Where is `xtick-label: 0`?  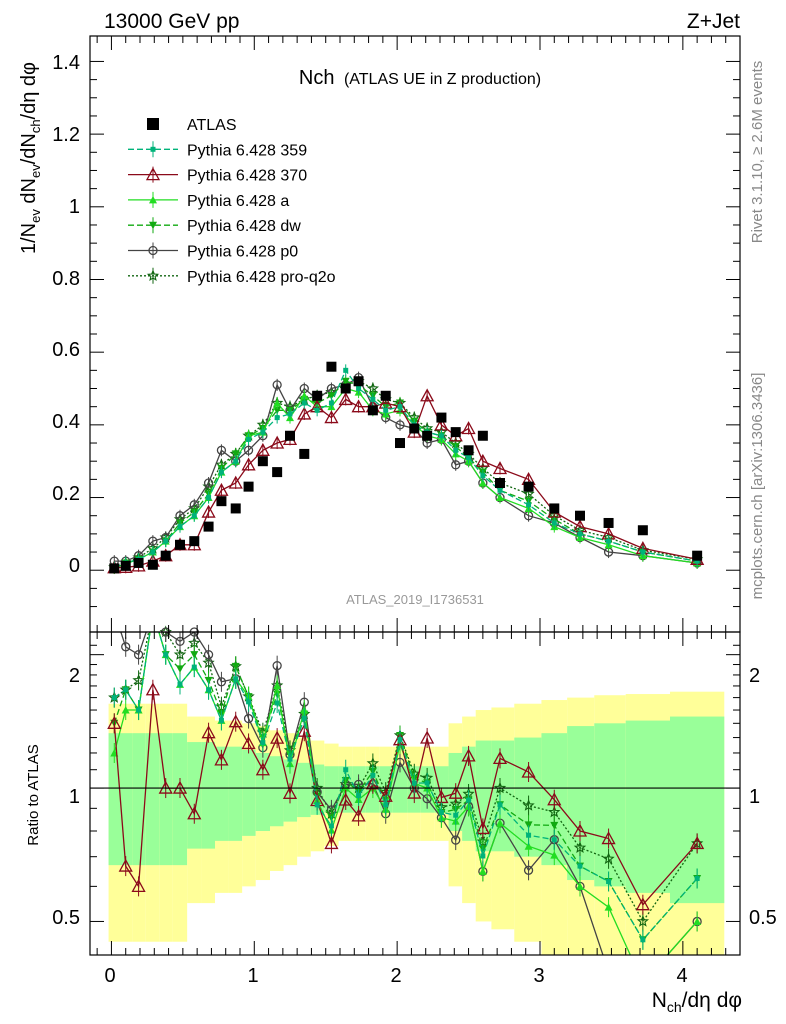 xtick-label: 0 is located at coordinates (109, 976).